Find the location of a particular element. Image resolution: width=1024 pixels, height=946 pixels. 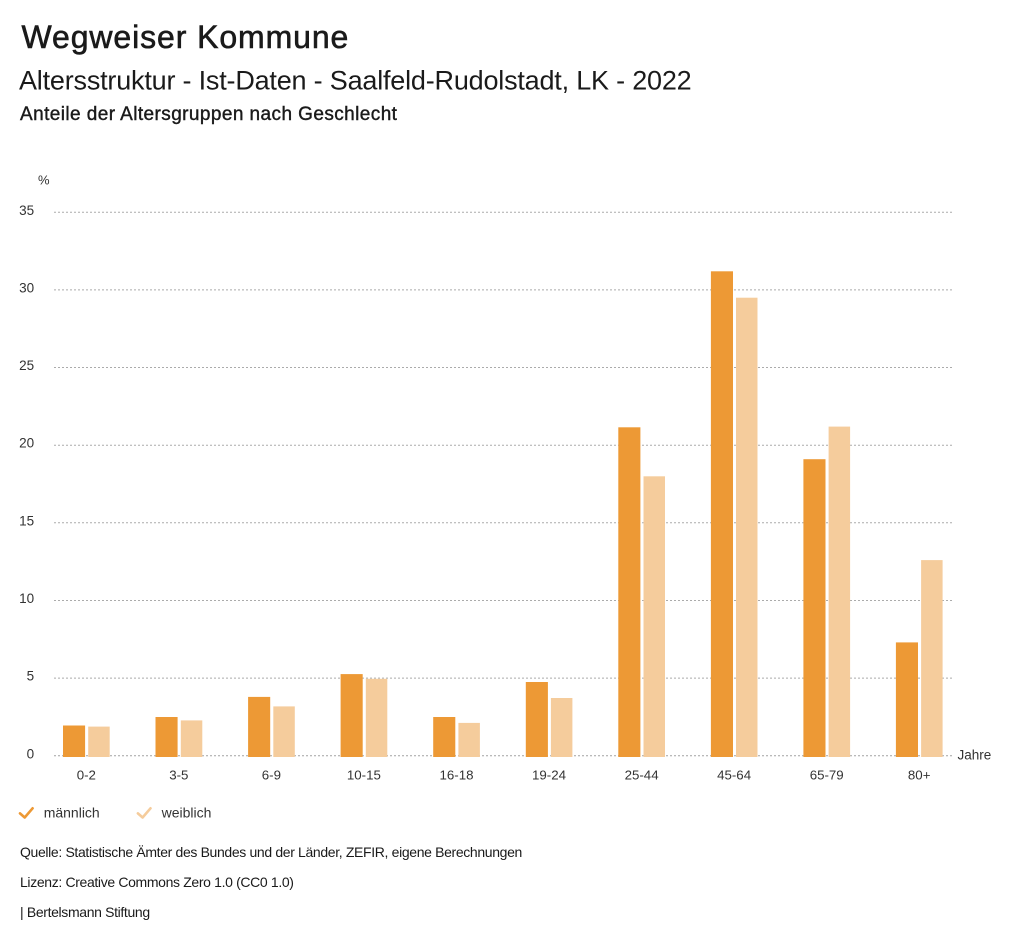

svg-text: 6-9 is located at coordinates (271, 775).